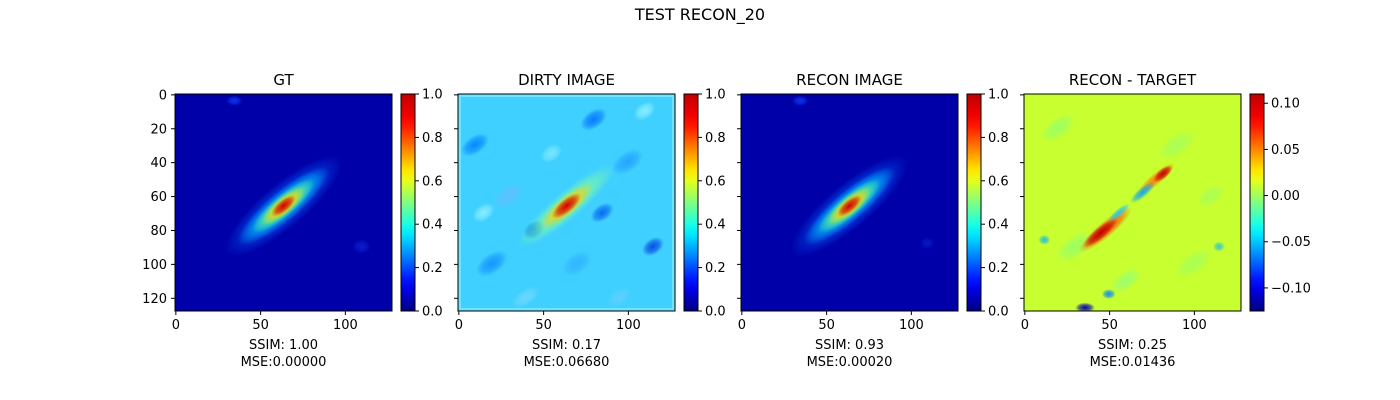 This screenshot has width=1400, height=400. Describe the element at coordinates (850, 362) in the screenshot. I see `mse-label: MSE:0.00020` at that location.